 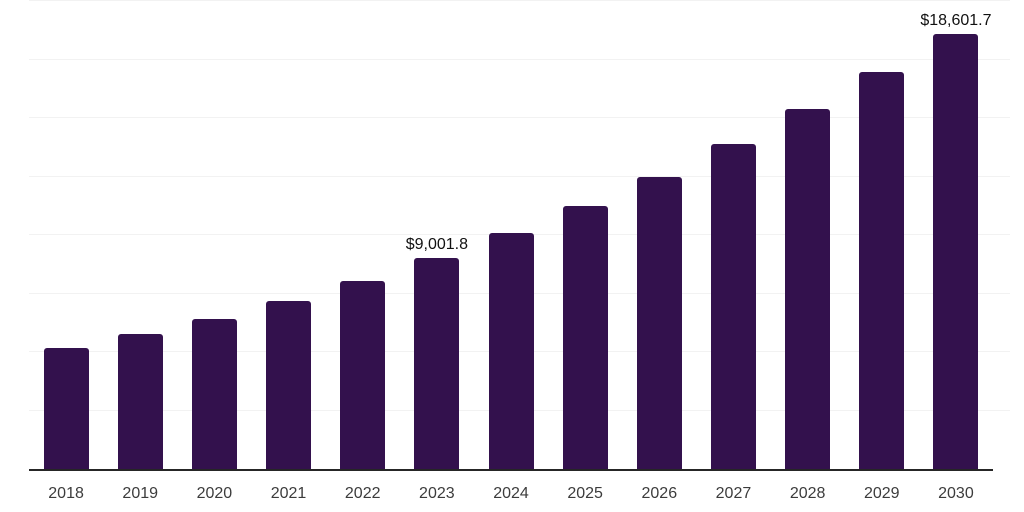 I want to click on x-tick-label-2022: 2022, so click(x=362, y=493).